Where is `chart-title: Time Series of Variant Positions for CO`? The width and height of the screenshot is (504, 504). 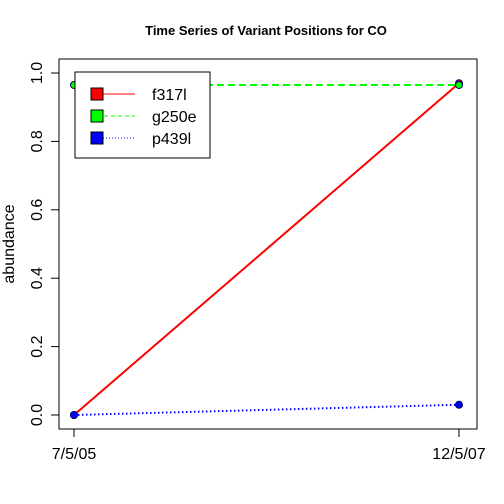
chart-title: Time Series of Variant Positions for CO is located at coordinates (266, 30).